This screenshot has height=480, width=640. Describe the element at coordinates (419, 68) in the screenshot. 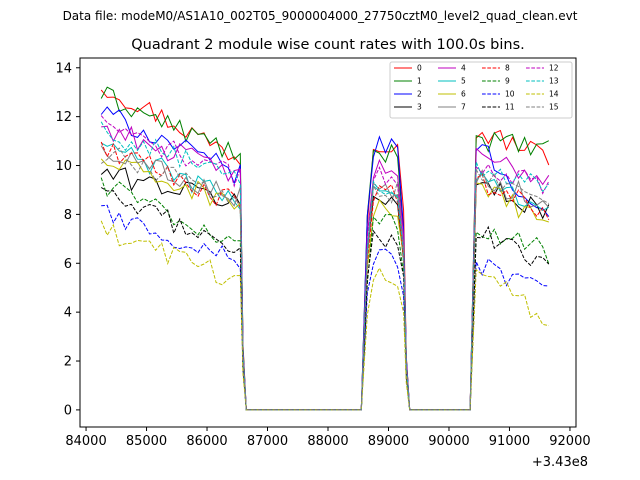

I see `legend-label-0: 0` at that location.